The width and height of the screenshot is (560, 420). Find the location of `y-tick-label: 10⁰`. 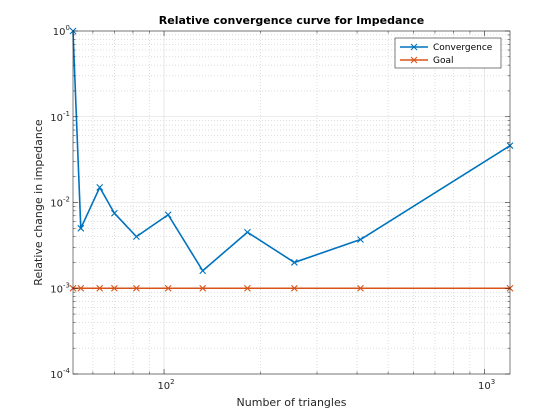

y-tick-label: 10⁰ is located at coordinates (61, 31).